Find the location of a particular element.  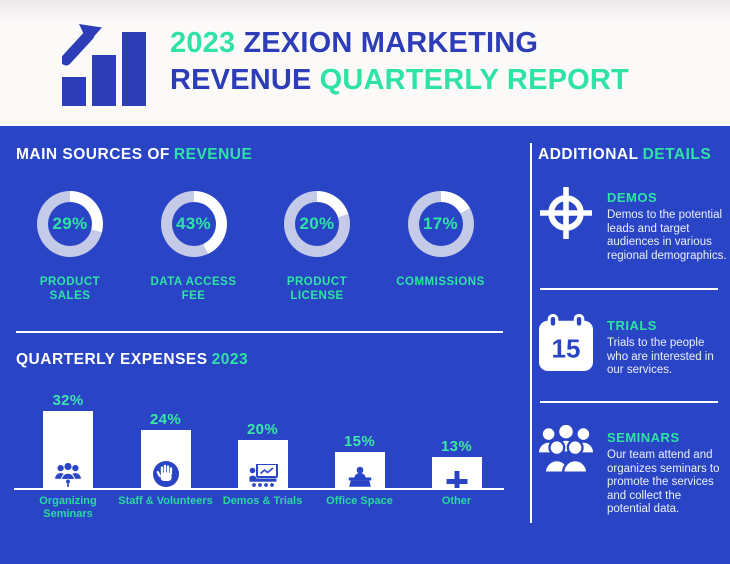

donut-chart: 20% is located at coordinates (317, 224).